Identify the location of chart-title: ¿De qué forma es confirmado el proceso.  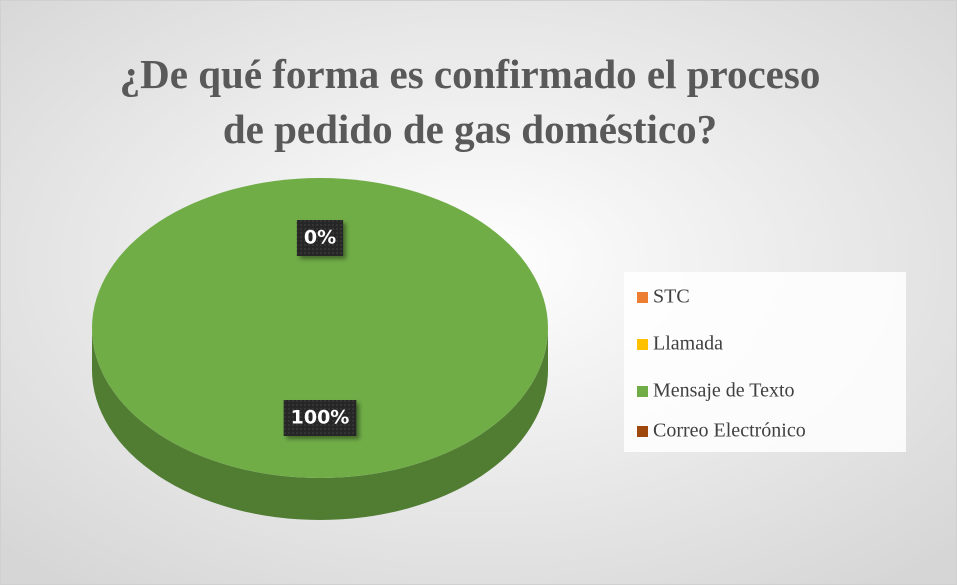
(470, 74).